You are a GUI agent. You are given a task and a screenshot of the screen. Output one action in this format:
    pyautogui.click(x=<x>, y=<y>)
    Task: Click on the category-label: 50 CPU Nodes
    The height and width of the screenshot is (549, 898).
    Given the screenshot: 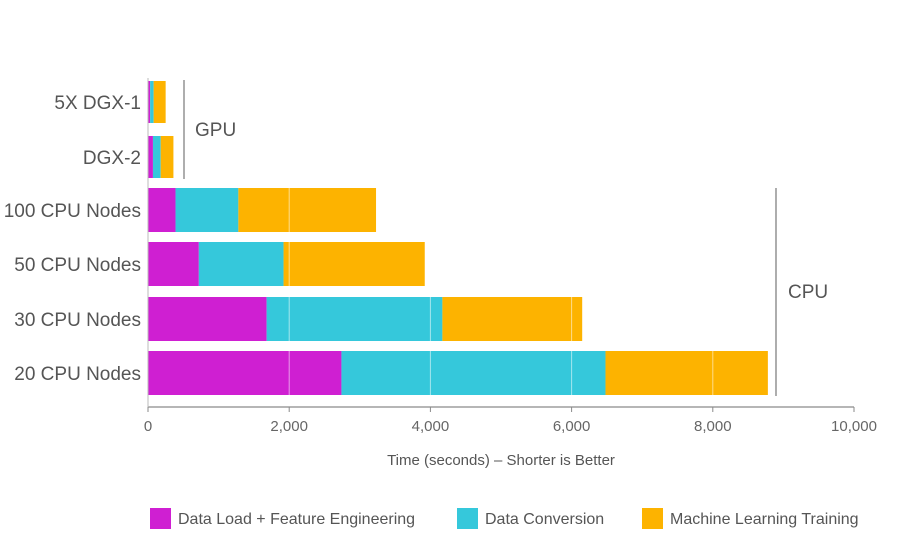 What is the action you would take?
    pyautogui.click(x=77, y=265)
    